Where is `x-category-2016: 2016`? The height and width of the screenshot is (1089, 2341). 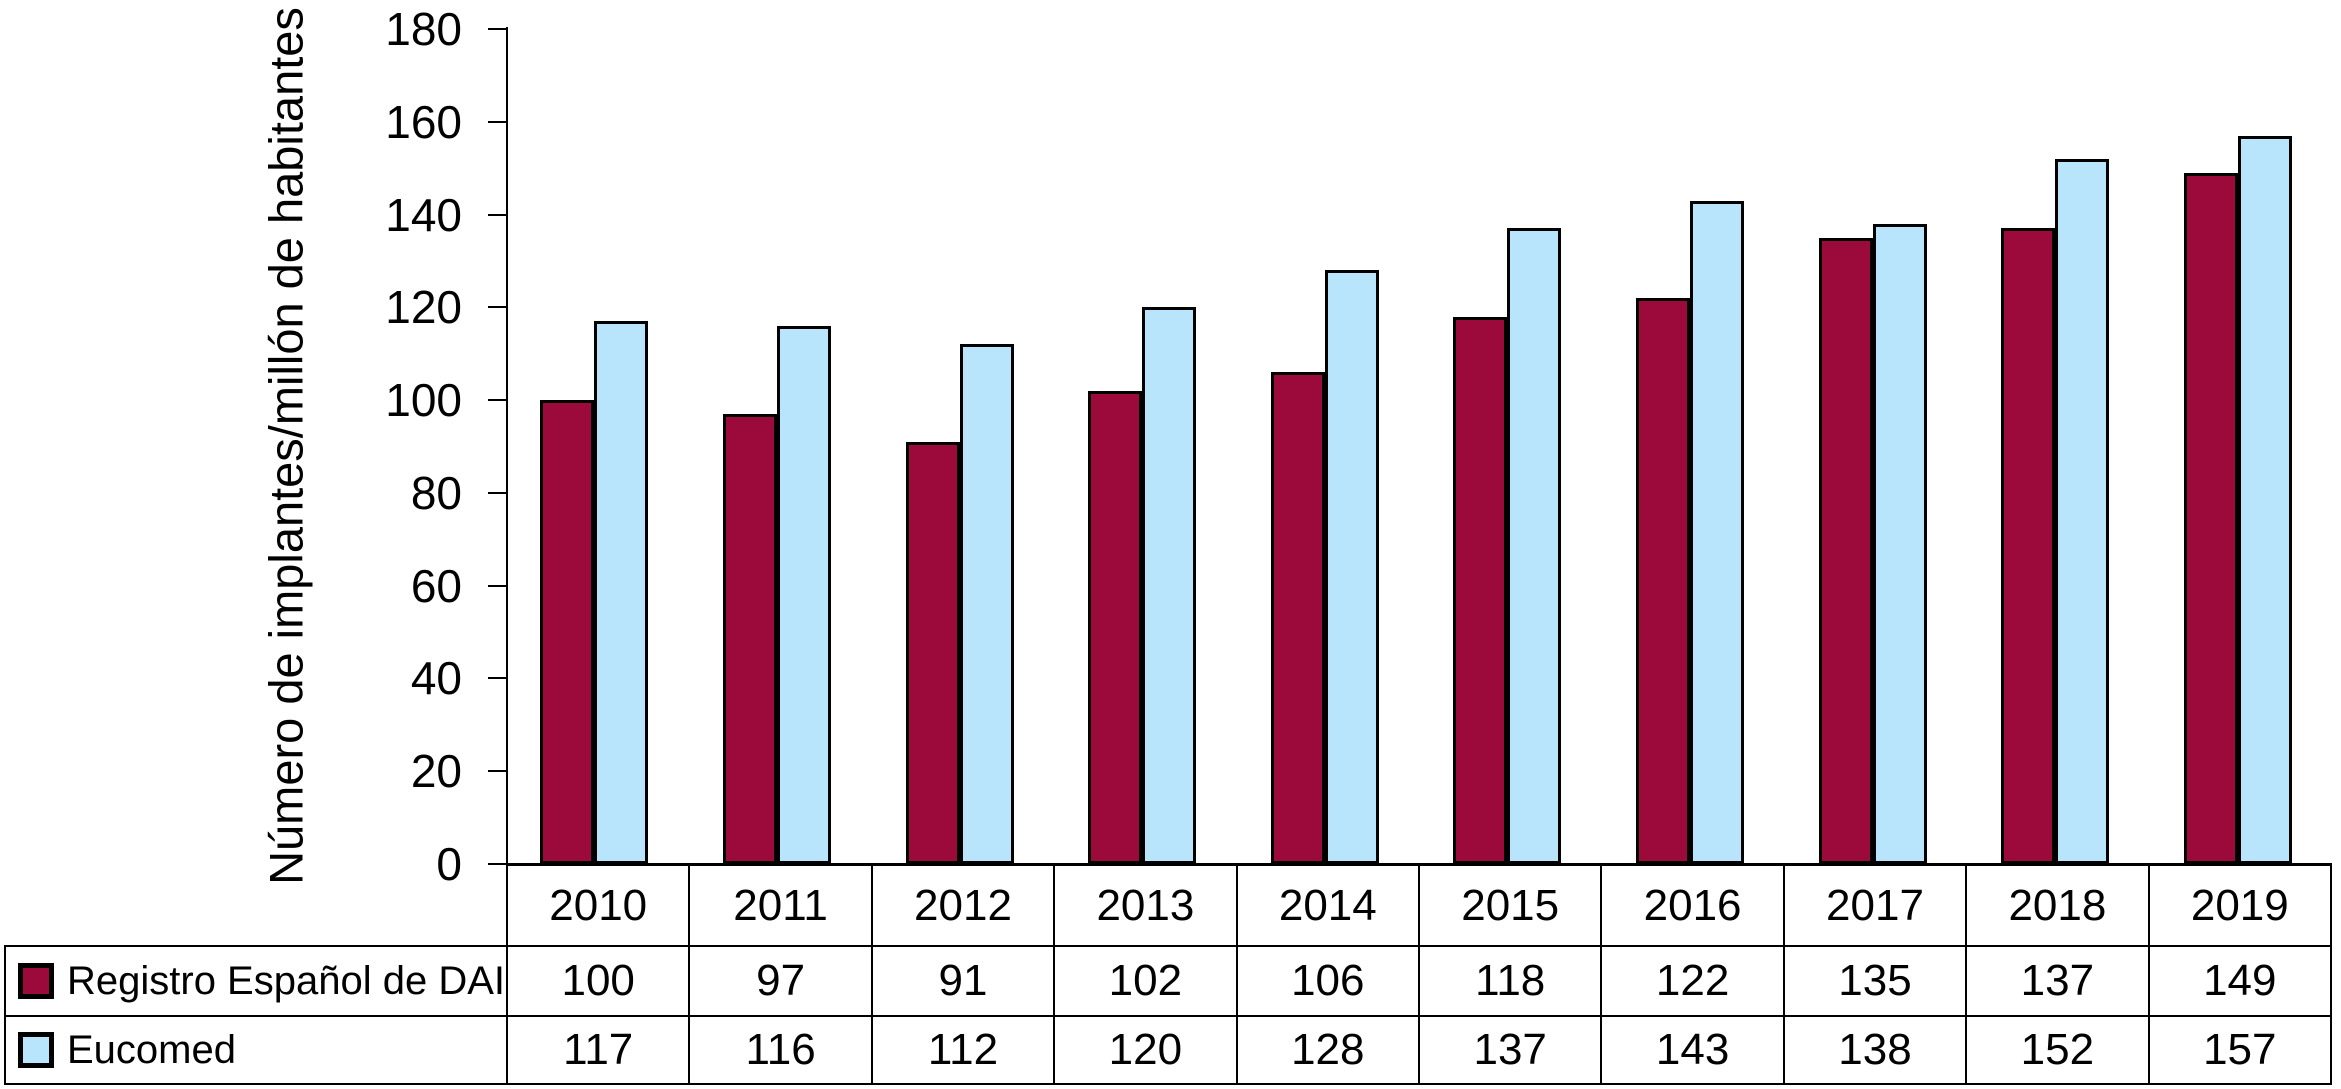 x-category-2016: 2016 is located at coordinates (1693, 905).